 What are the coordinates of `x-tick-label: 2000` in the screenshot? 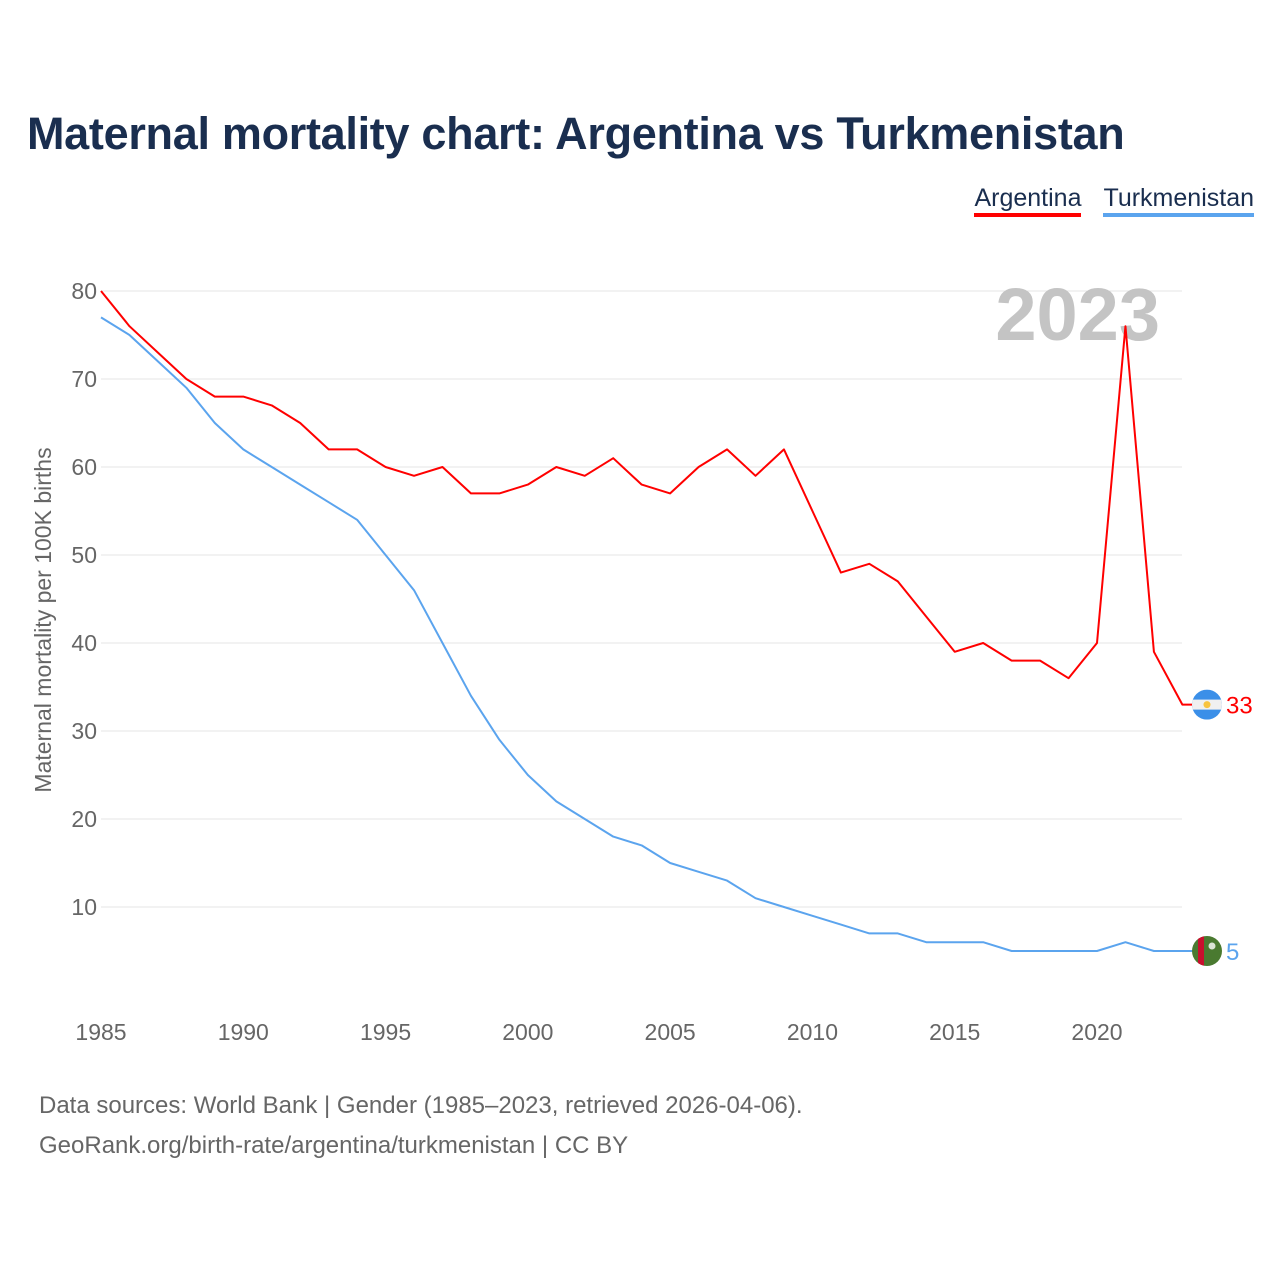 It's located at (527, 1032).